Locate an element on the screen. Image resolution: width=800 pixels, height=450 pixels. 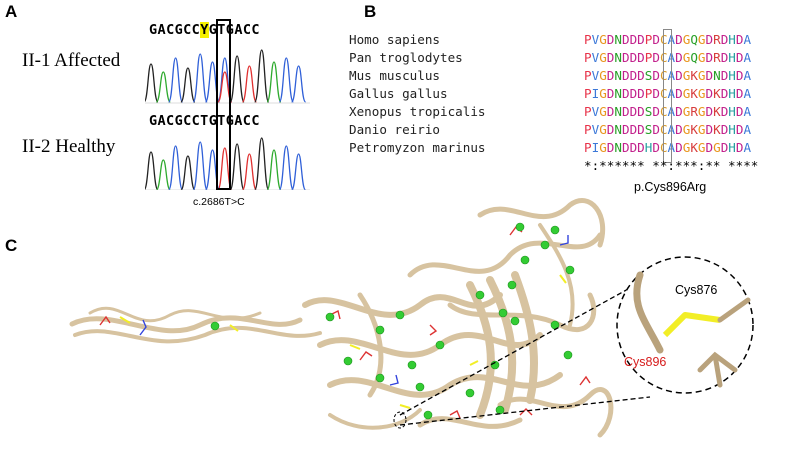
alignment-row: PVGDNDDDPDCADGQGDRDHDA is located at coordinates (667, 58).